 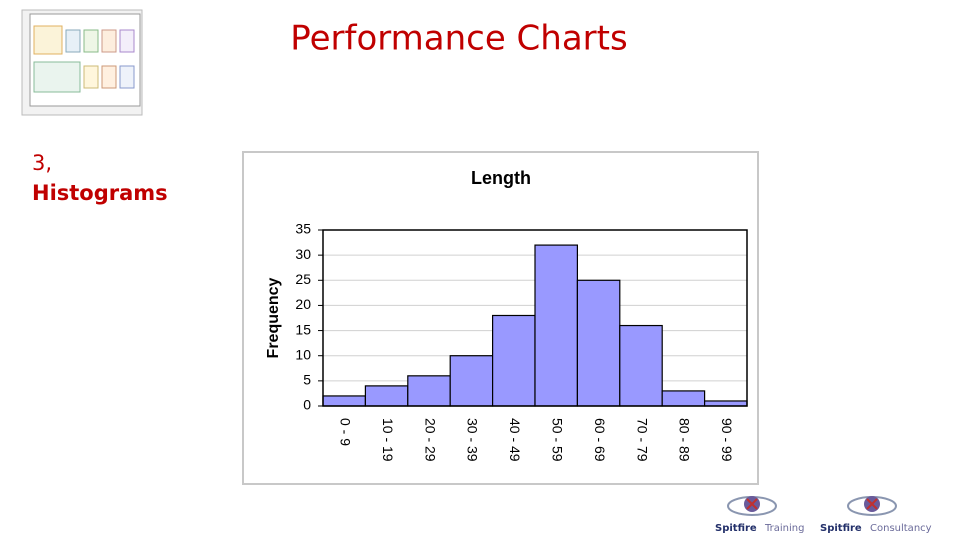 What do you see at coordinates (100, 193) in the screenshot?
I see `section-title: Histograms` at bounding box center [100, 193].